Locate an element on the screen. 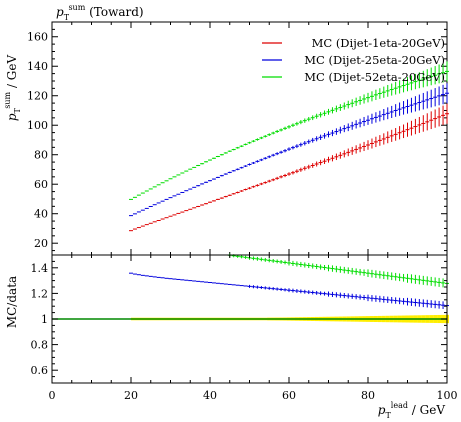 The width and height of the screenshot is (461, 422). ratio-y-tick-label: 1 is located at coordinates (44, 319).